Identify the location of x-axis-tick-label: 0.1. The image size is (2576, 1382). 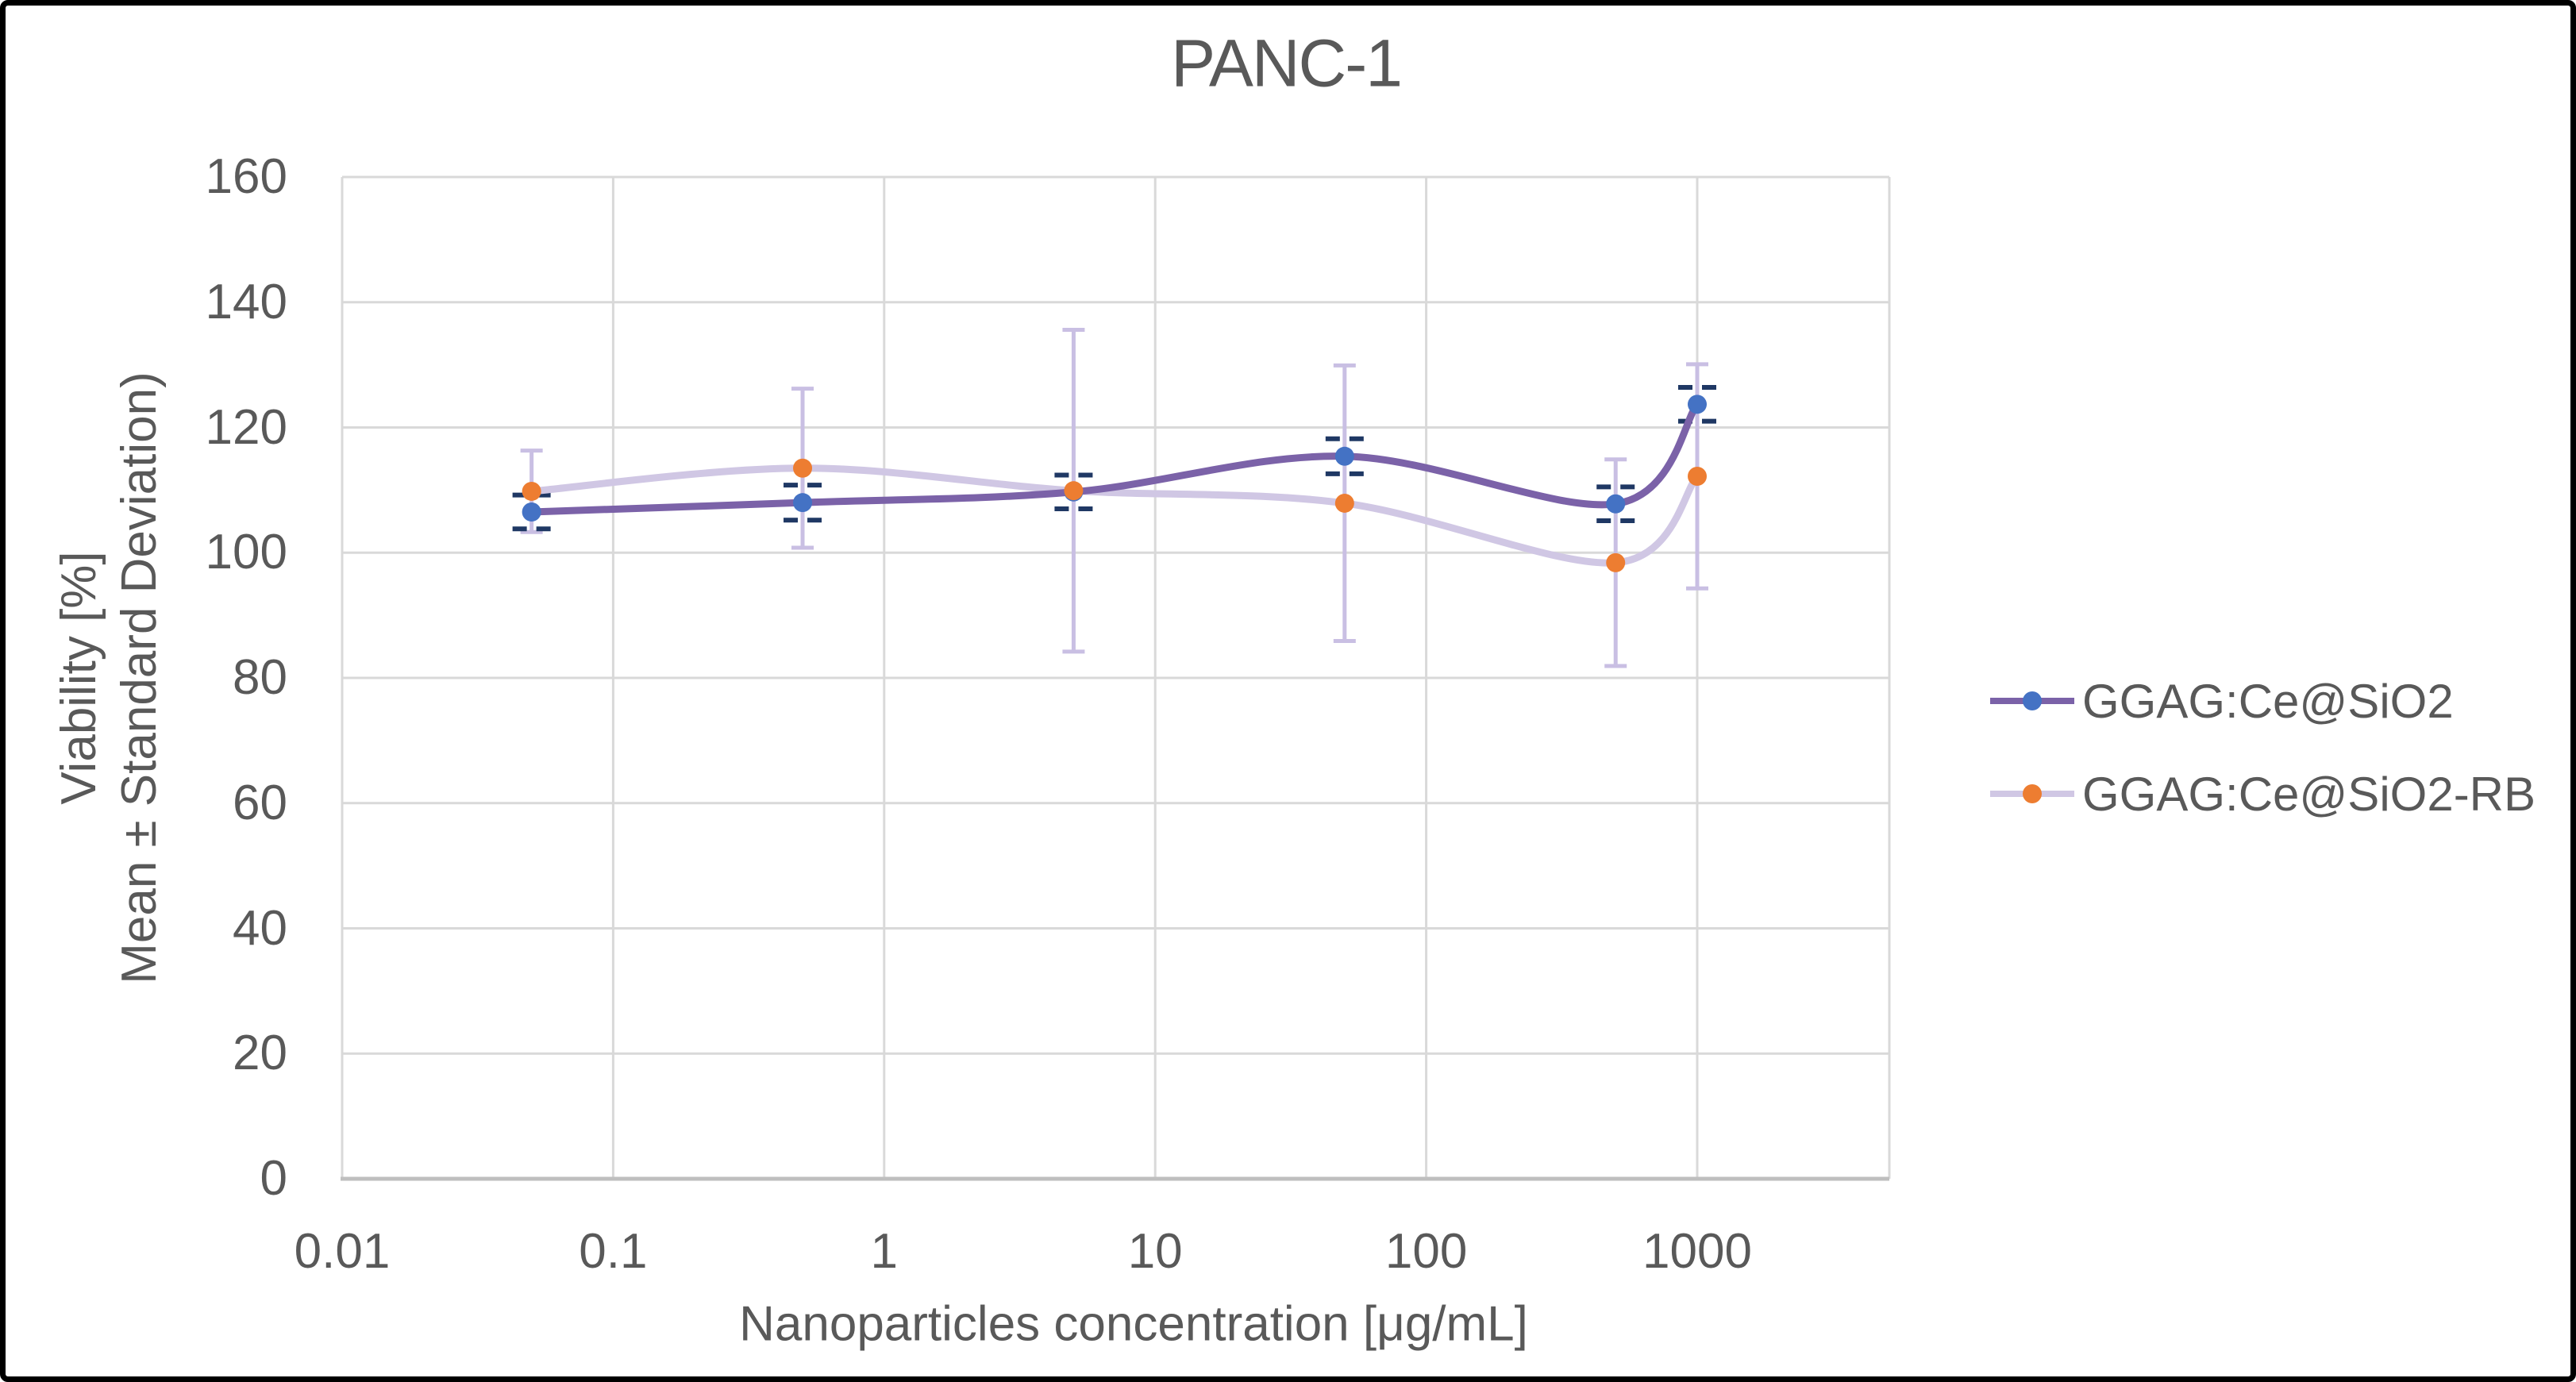
(613, 1251).